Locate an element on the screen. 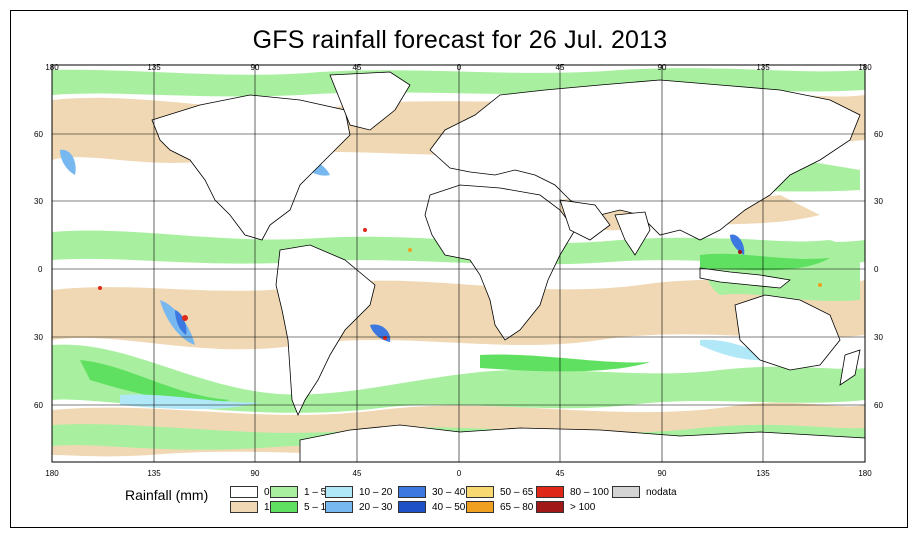 Image resolution: width=920 pixels, height=539 pixels. eurasia-outline is located at coordinates (645, 160).